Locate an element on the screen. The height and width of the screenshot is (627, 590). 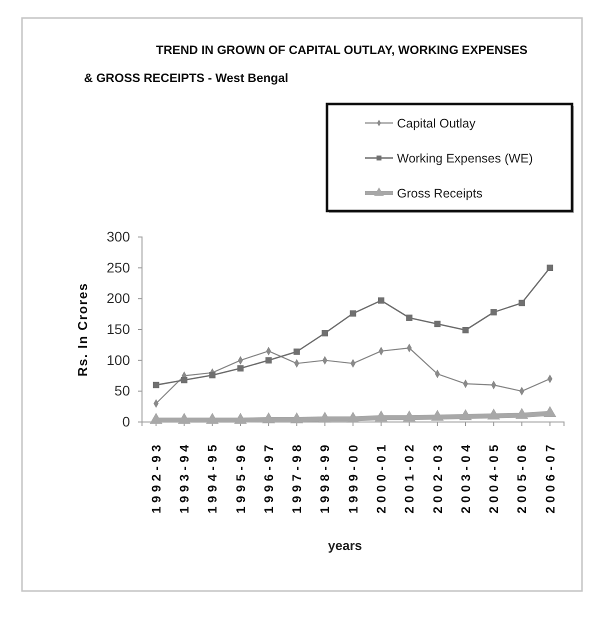
y-axis-title: Rs. In Crores is located at coordinates (82, 329).